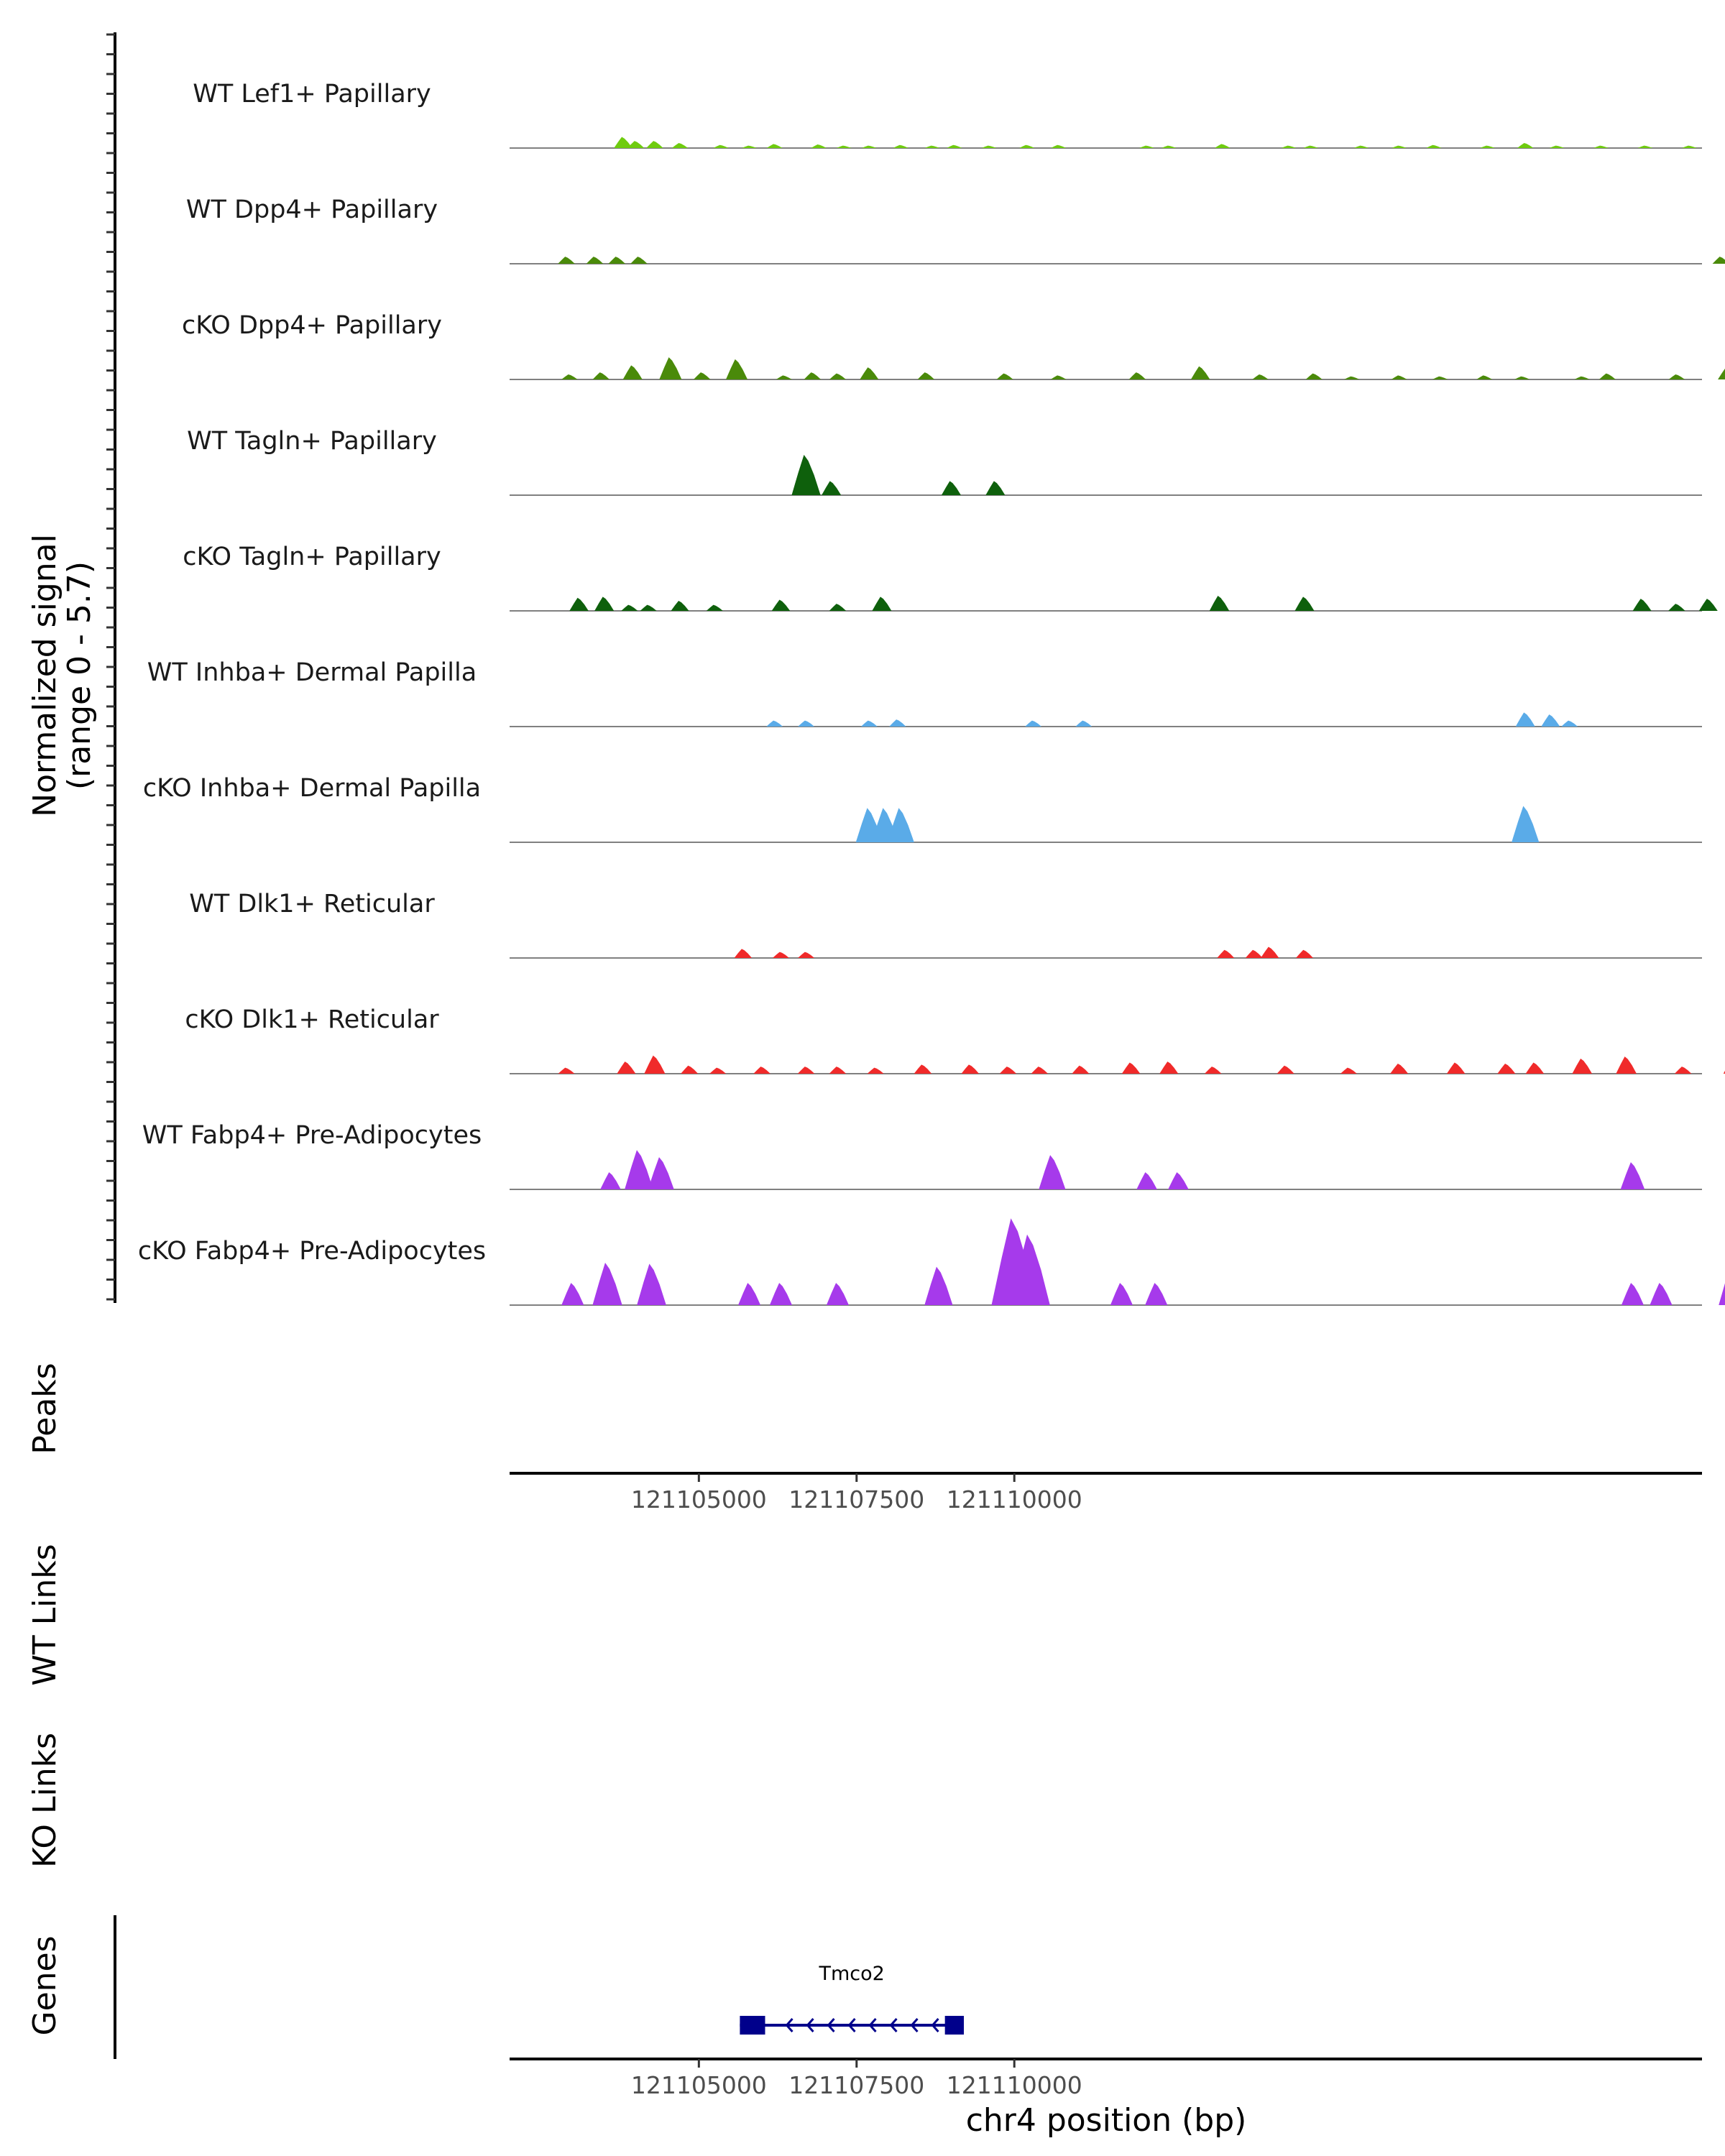 The image size is (1725, 2156). Describe the element at coordinates (312, 209) in the screenshot. I see `track-label: WT Dpp4+ Papillary` at that location.